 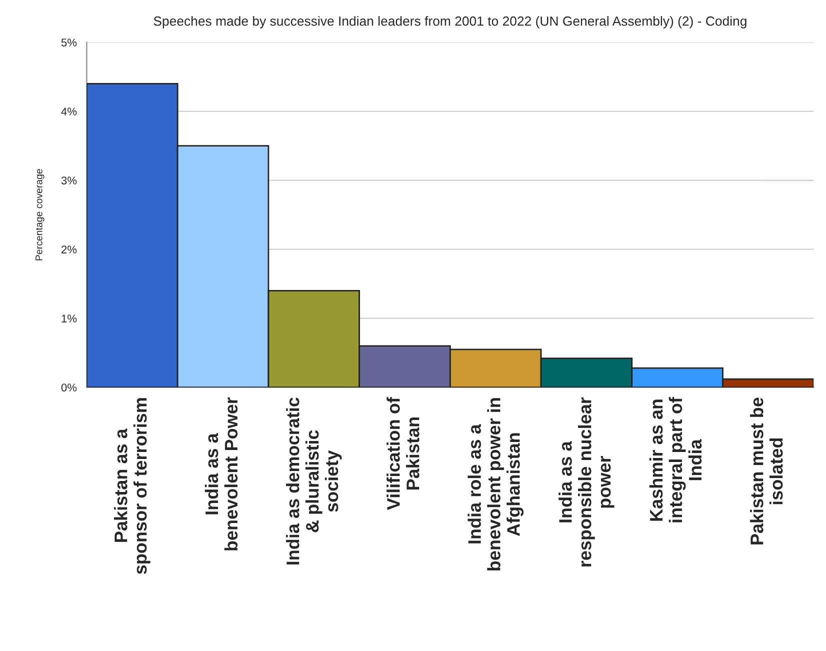 I want to click on y-tick-label: 0%, so click(x=69, y=388).